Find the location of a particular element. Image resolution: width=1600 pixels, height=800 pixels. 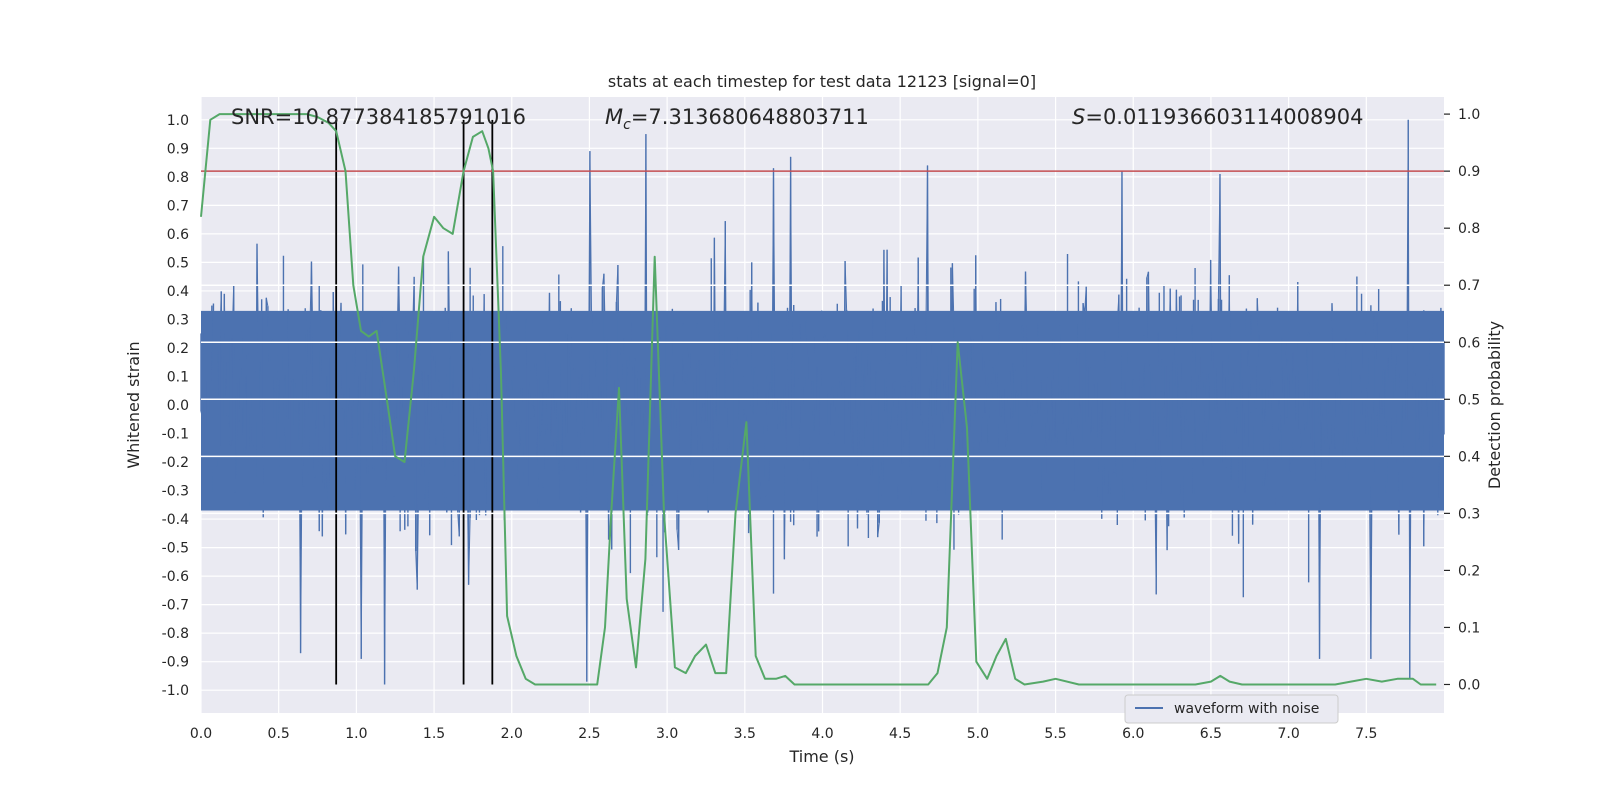

legend-box is located at coordinates (1231, 709).